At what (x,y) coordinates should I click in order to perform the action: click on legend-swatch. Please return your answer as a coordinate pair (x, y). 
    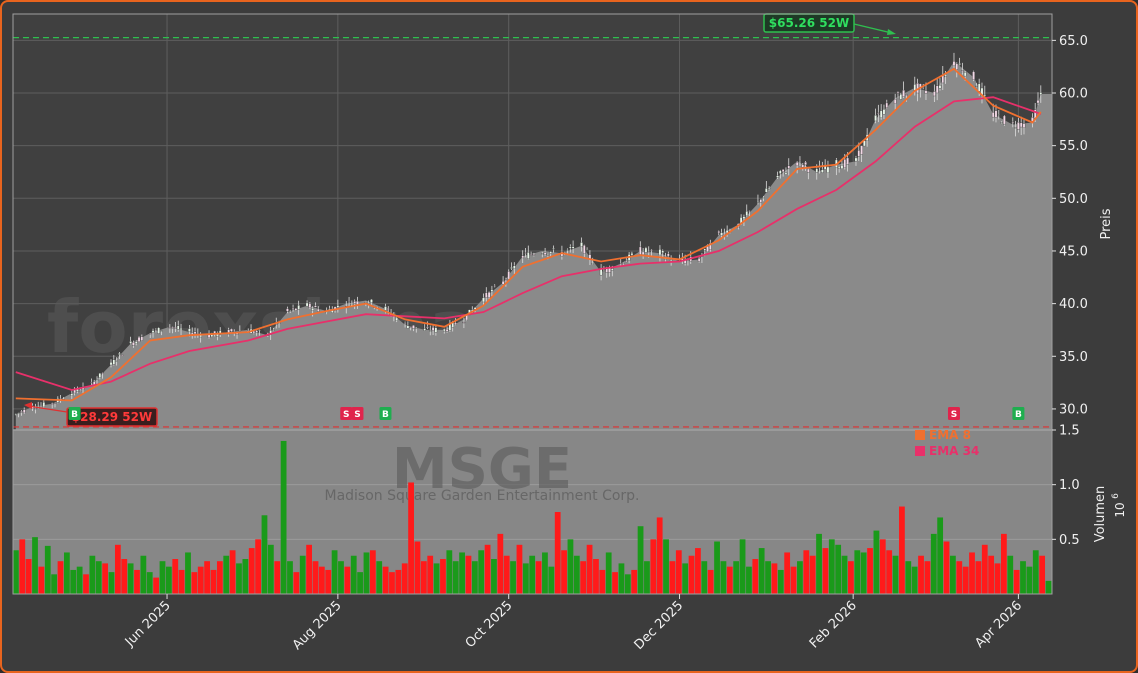
    Looking at the image, I should click on (920, 435).